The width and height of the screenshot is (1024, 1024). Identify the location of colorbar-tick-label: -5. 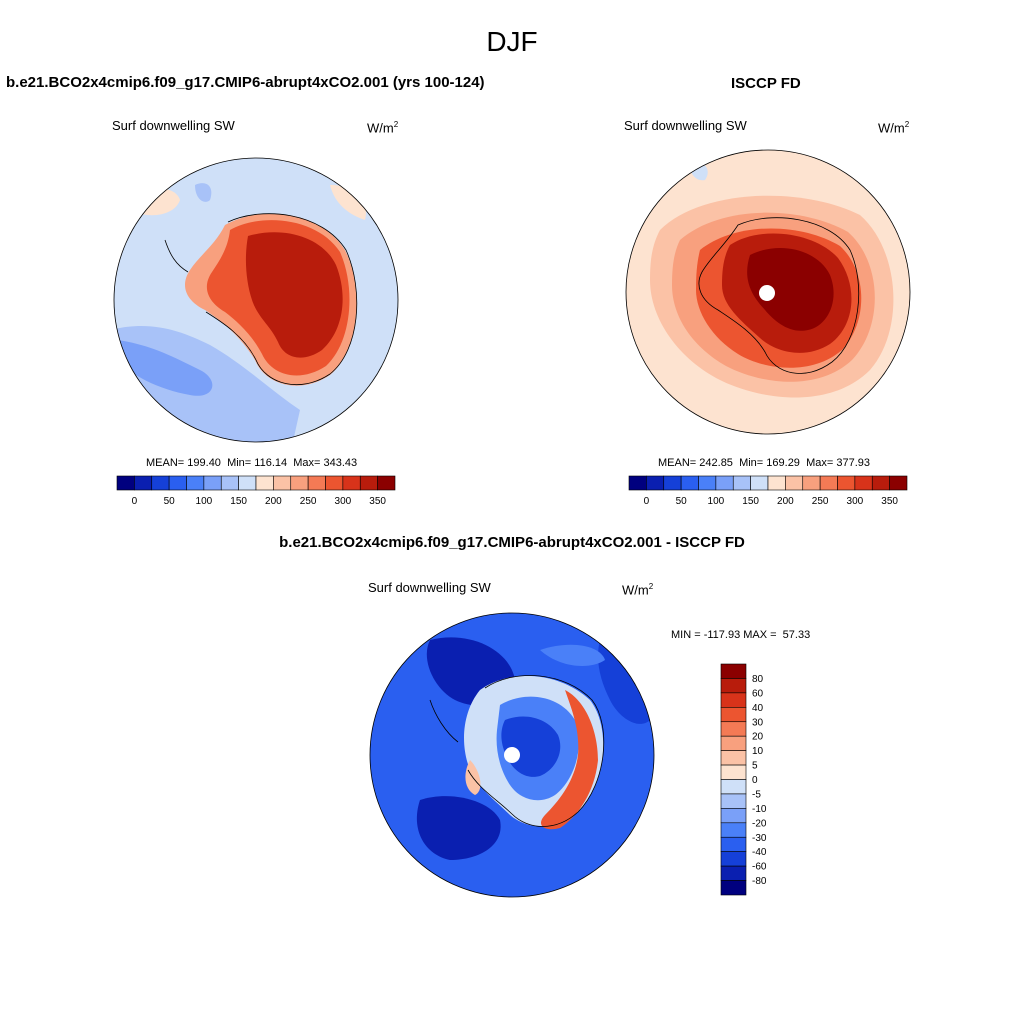
(756, 794).